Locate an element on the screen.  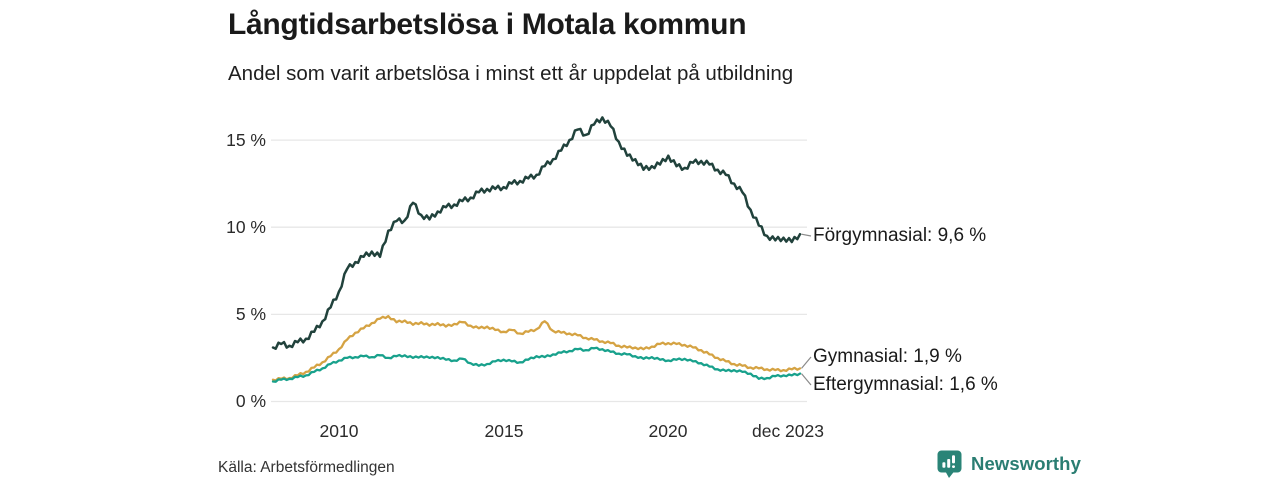
series-label-forgymnasial: Förgymnasial: 9,6 % is located at coordinates (900, 235).